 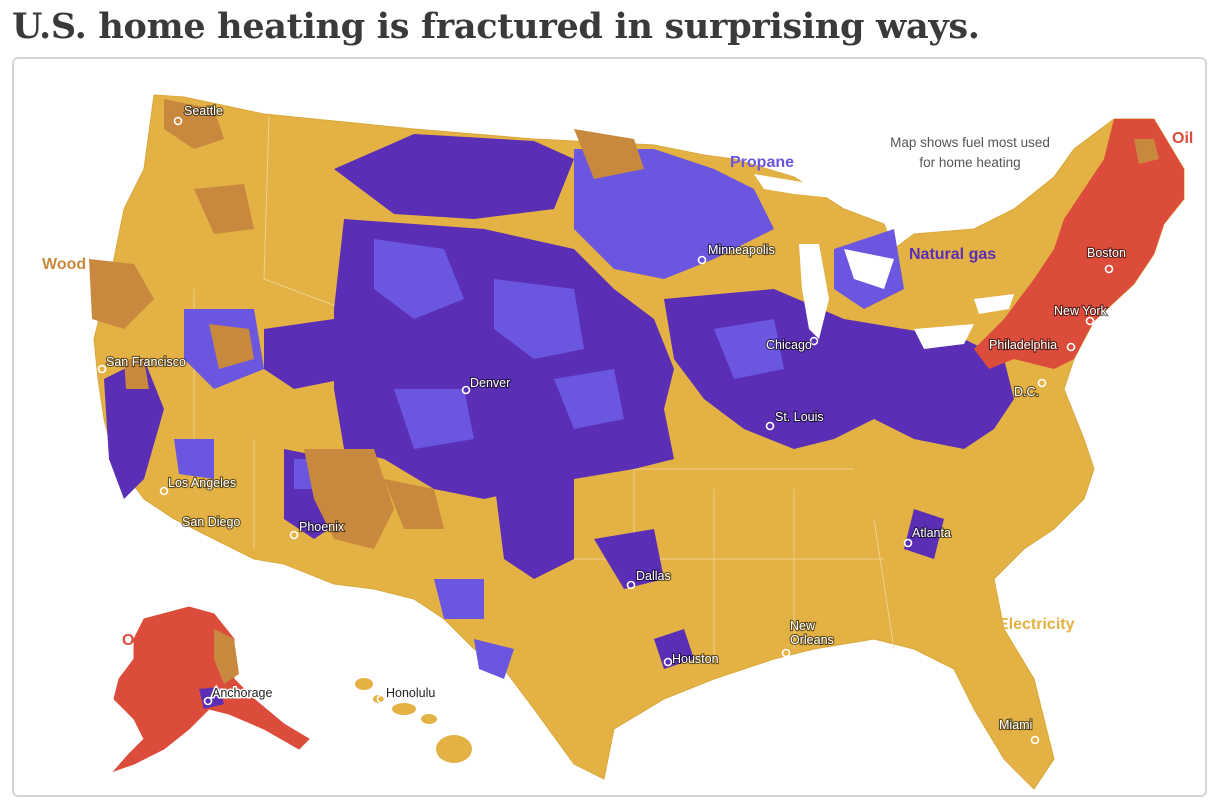 I want to click on city-label-philadelphia: Philadelphia, so click(x=1023, y=345).